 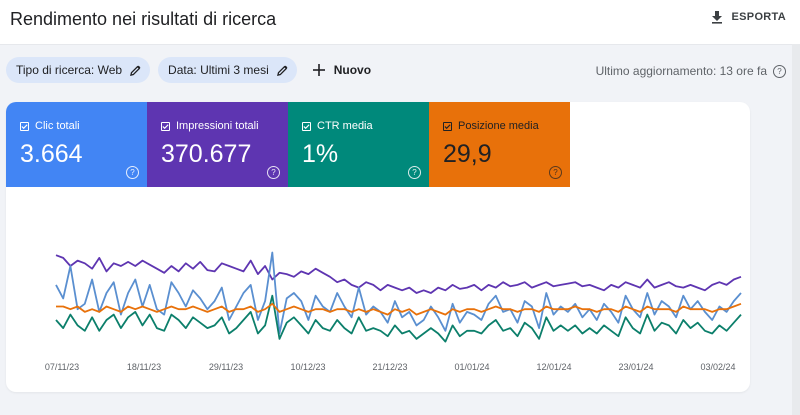 I want to click on last-update-text: Ultimo aggiornamento: 13 ore fa, so click(x=681, y=71).